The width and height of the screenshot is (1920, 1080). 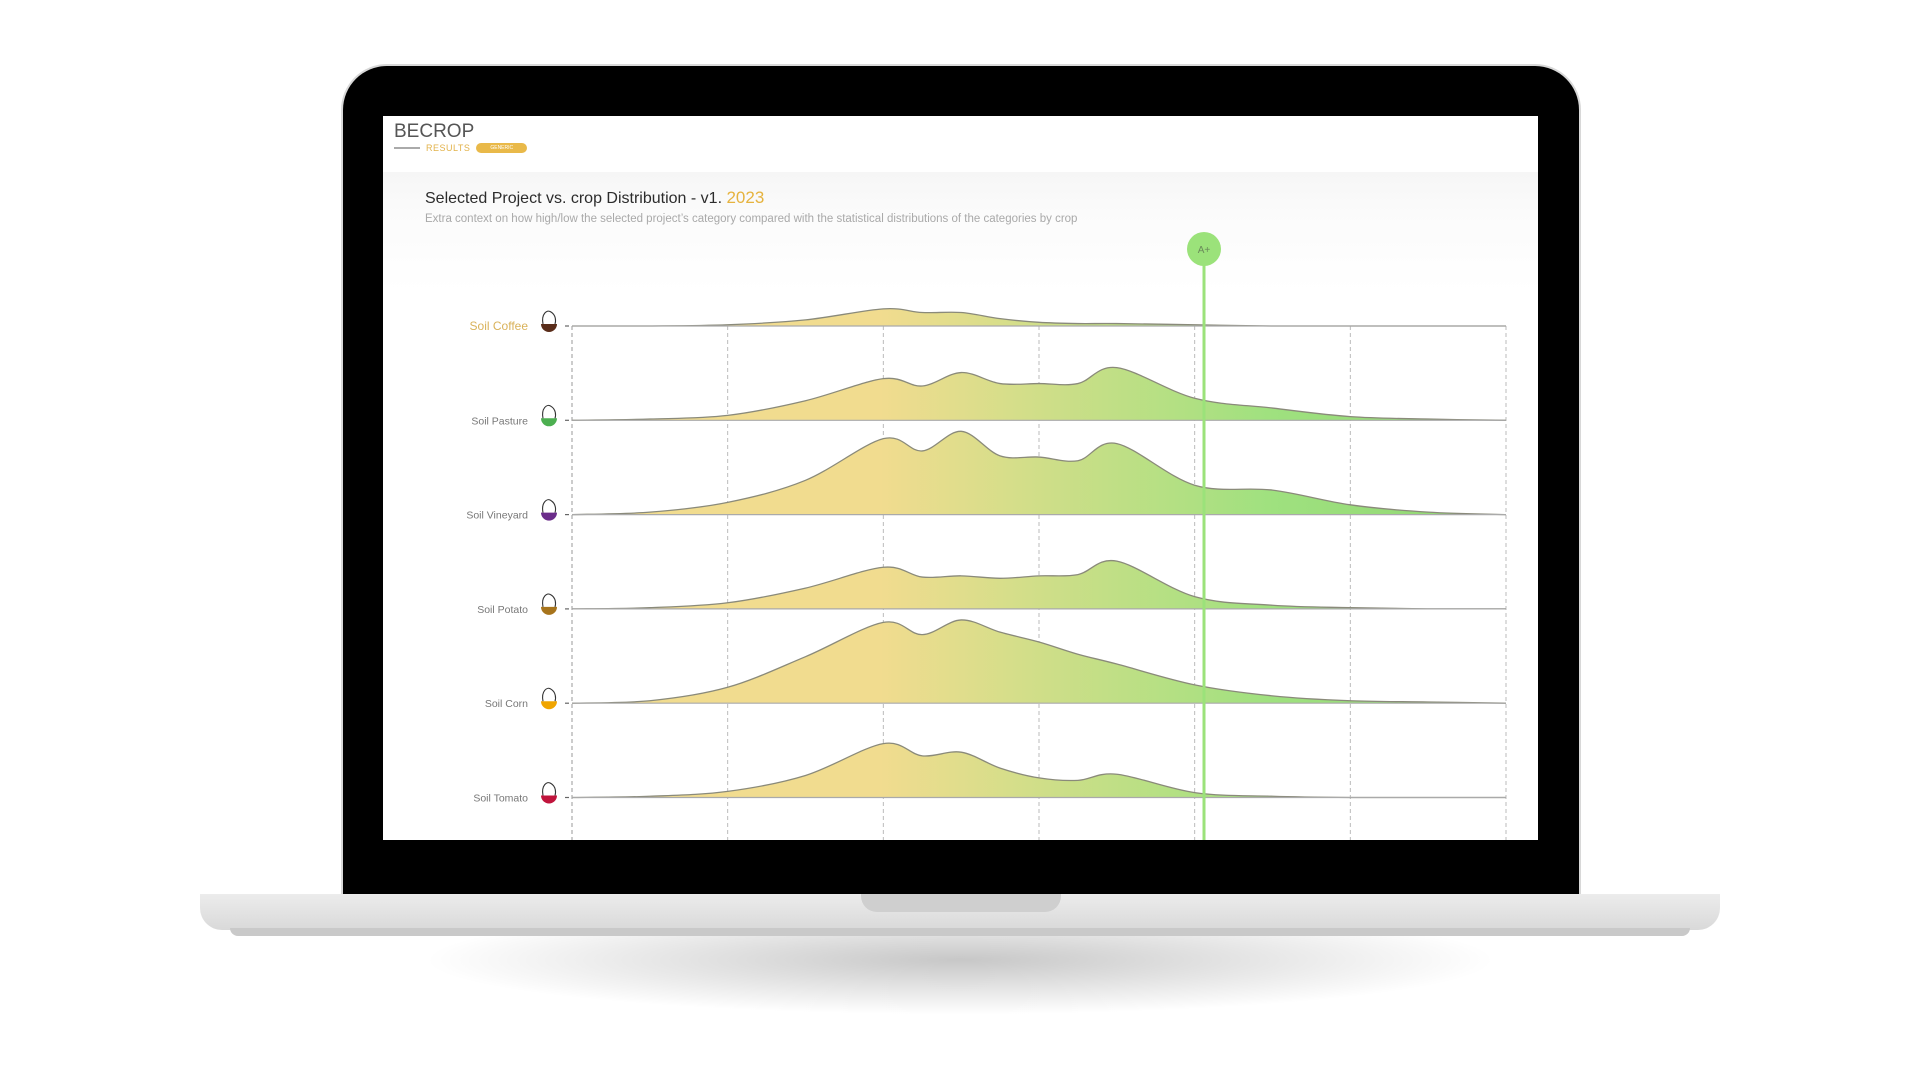 I want to click on title-year: 2023, so click(x=745, y=197).